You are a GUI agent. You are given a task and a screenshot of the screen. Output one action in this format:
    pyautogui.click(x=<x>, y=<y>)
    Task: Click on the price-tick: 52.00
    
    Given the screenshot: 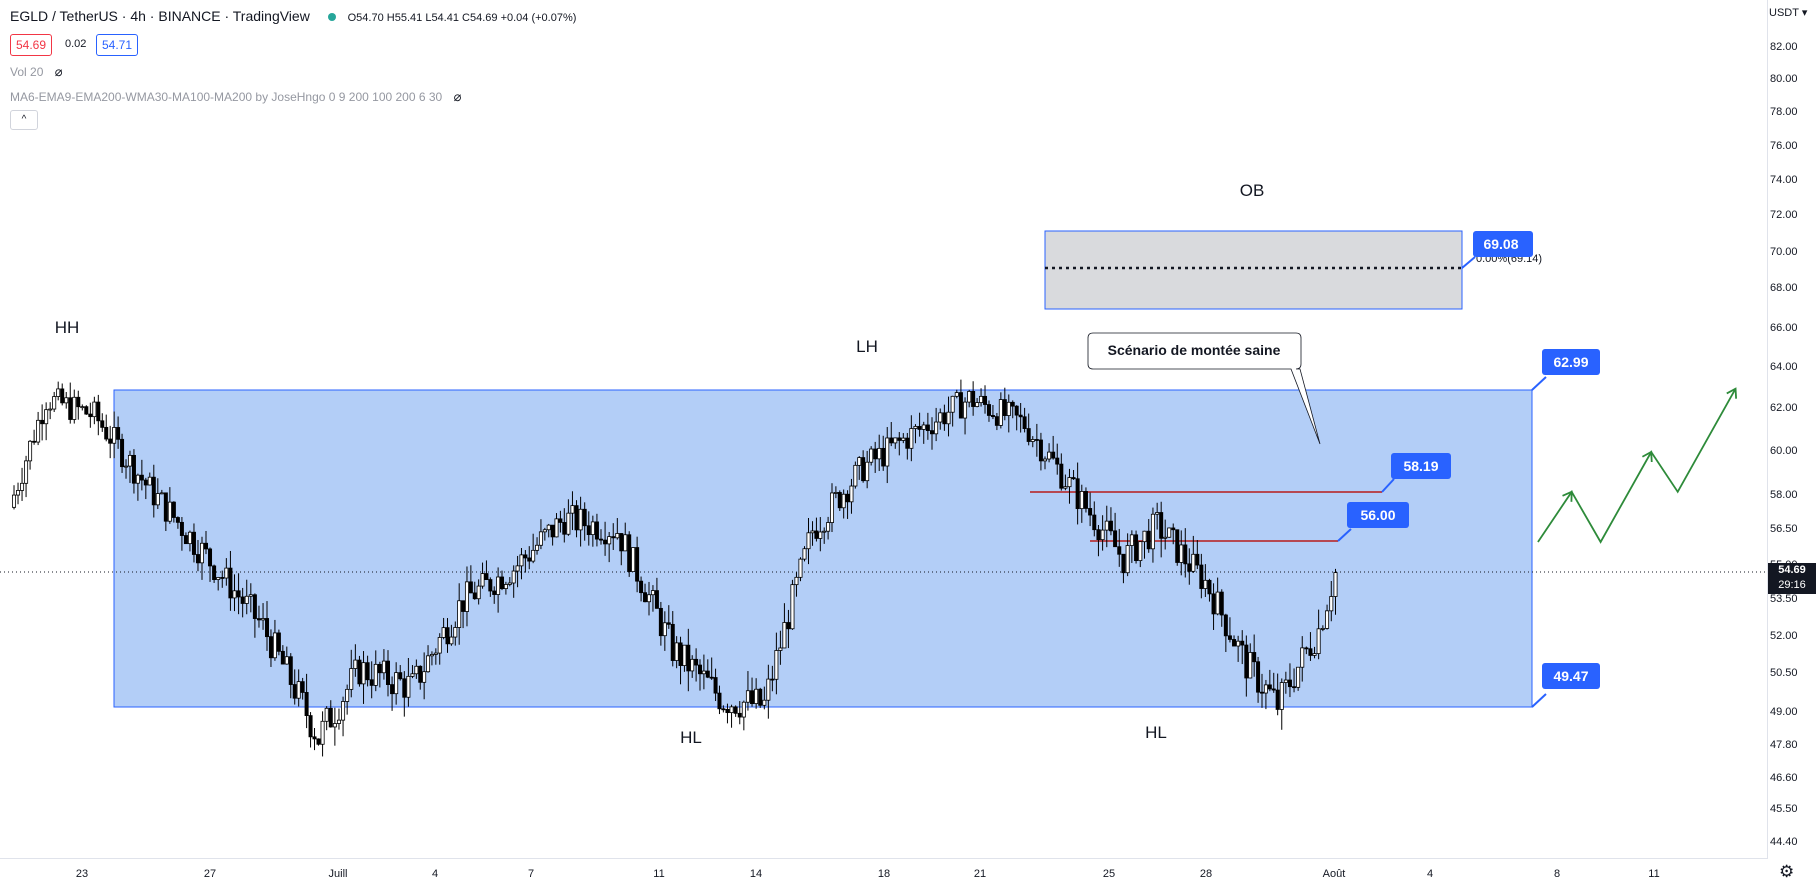 What is the action you would take?
    pyautogui.click(x=1784, y=636)
    